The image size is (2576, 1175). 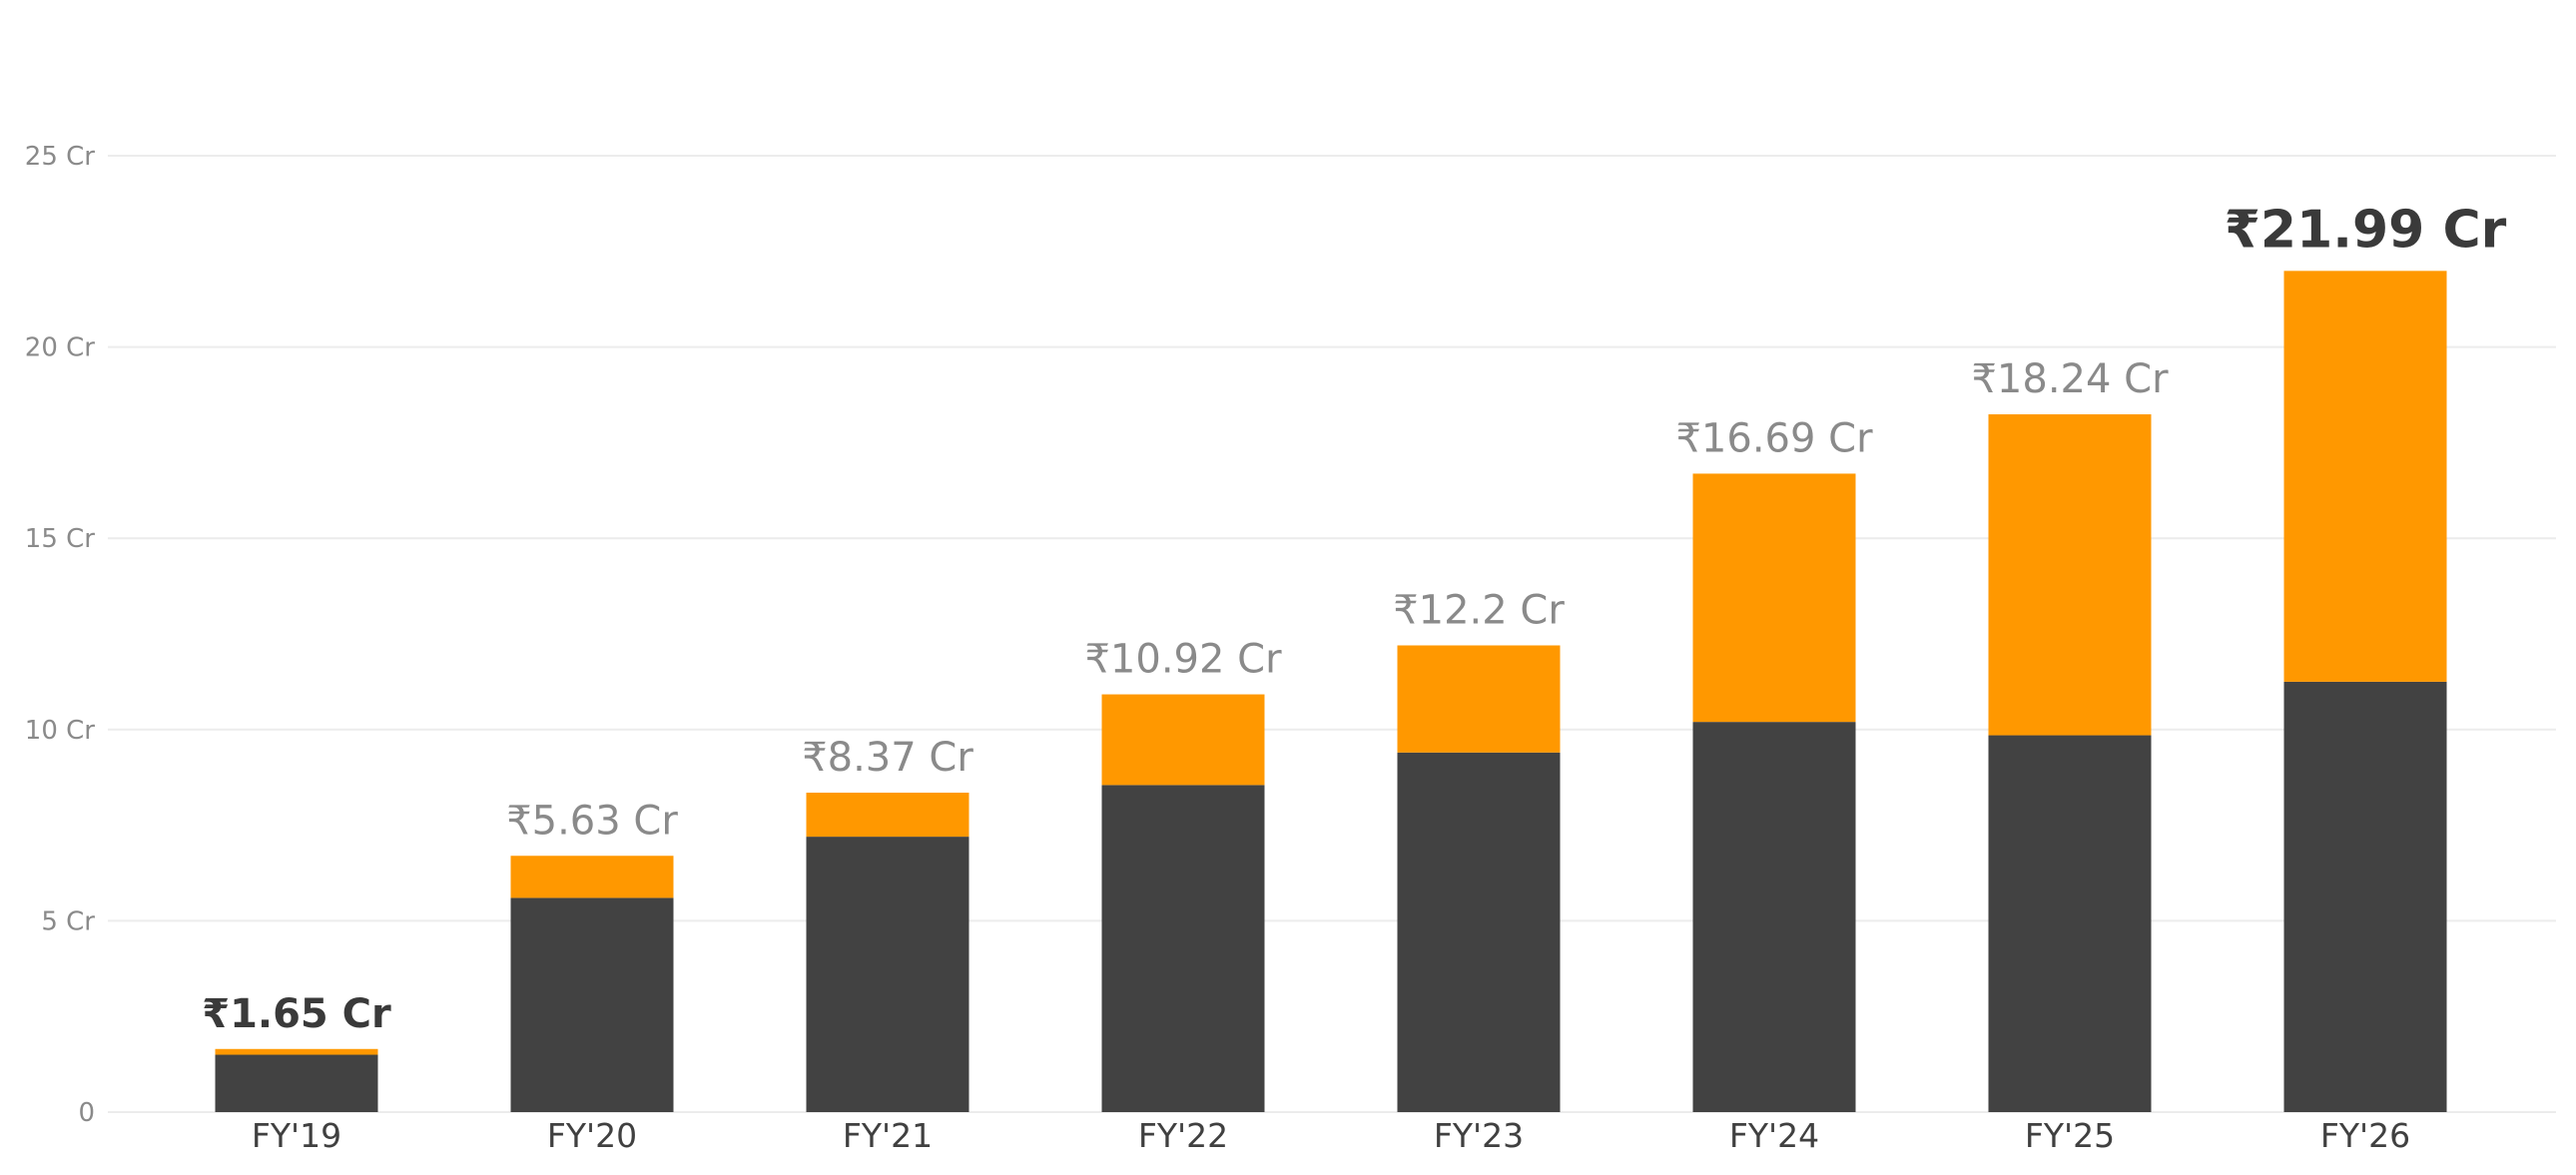 I want to click on bar-total-label: ₹16.69 Cr, so click(x=1774, y=438).